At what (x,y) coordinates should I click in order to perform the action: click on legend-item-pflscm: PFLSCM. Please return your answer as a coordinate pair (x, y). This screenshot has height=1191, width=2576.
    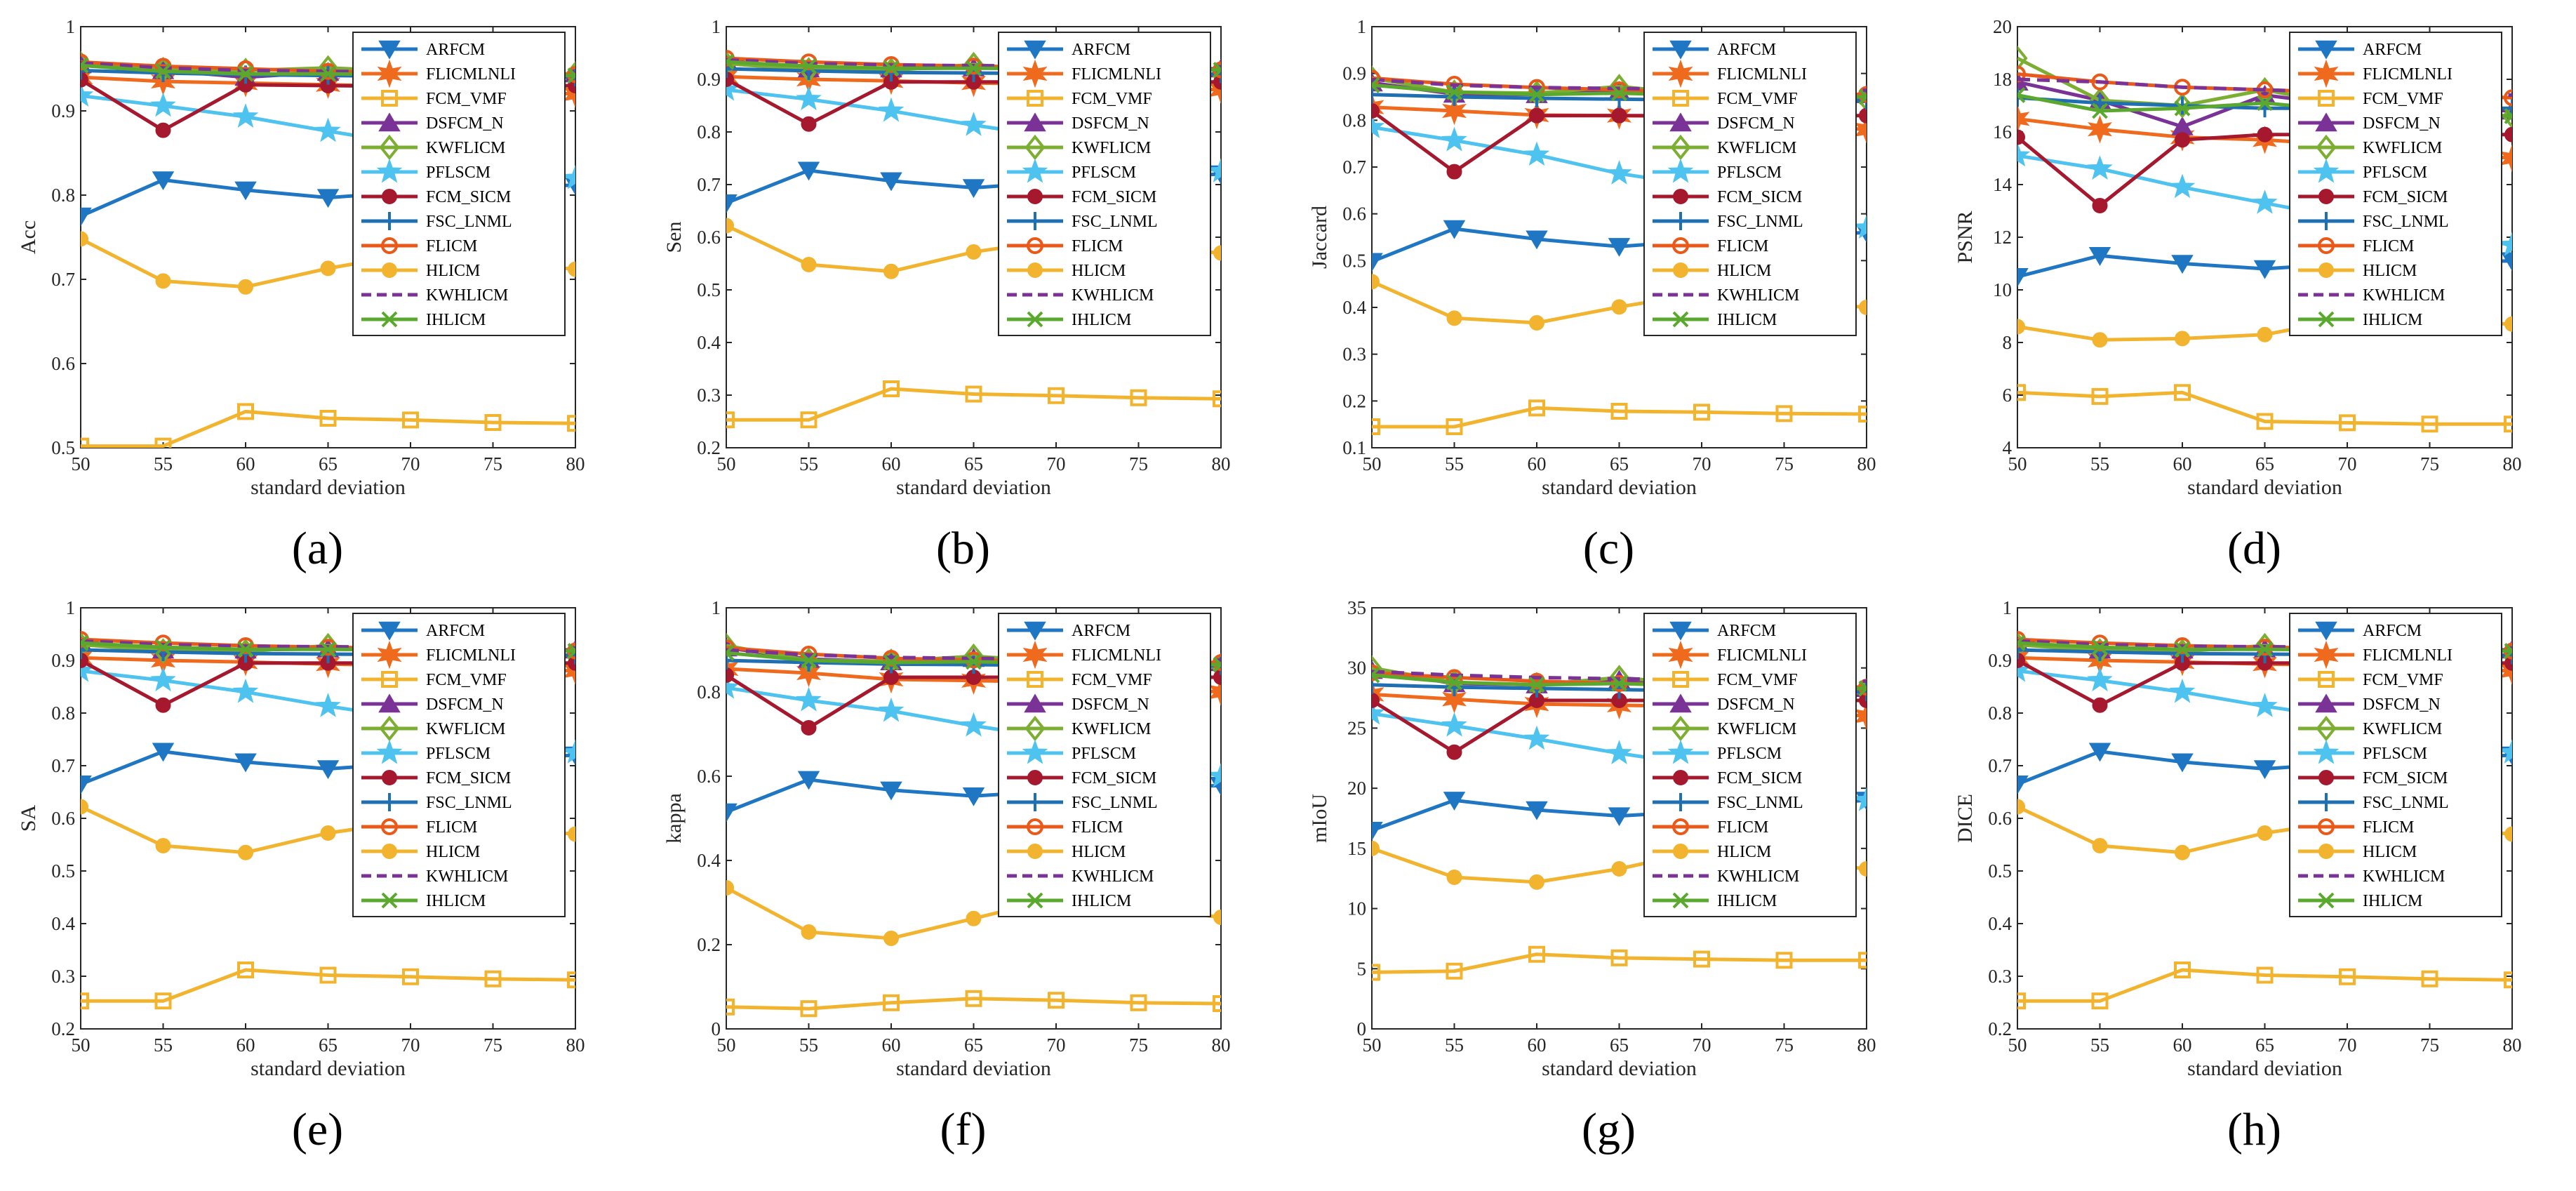
    Looking at the image, I should click on (425, 170).